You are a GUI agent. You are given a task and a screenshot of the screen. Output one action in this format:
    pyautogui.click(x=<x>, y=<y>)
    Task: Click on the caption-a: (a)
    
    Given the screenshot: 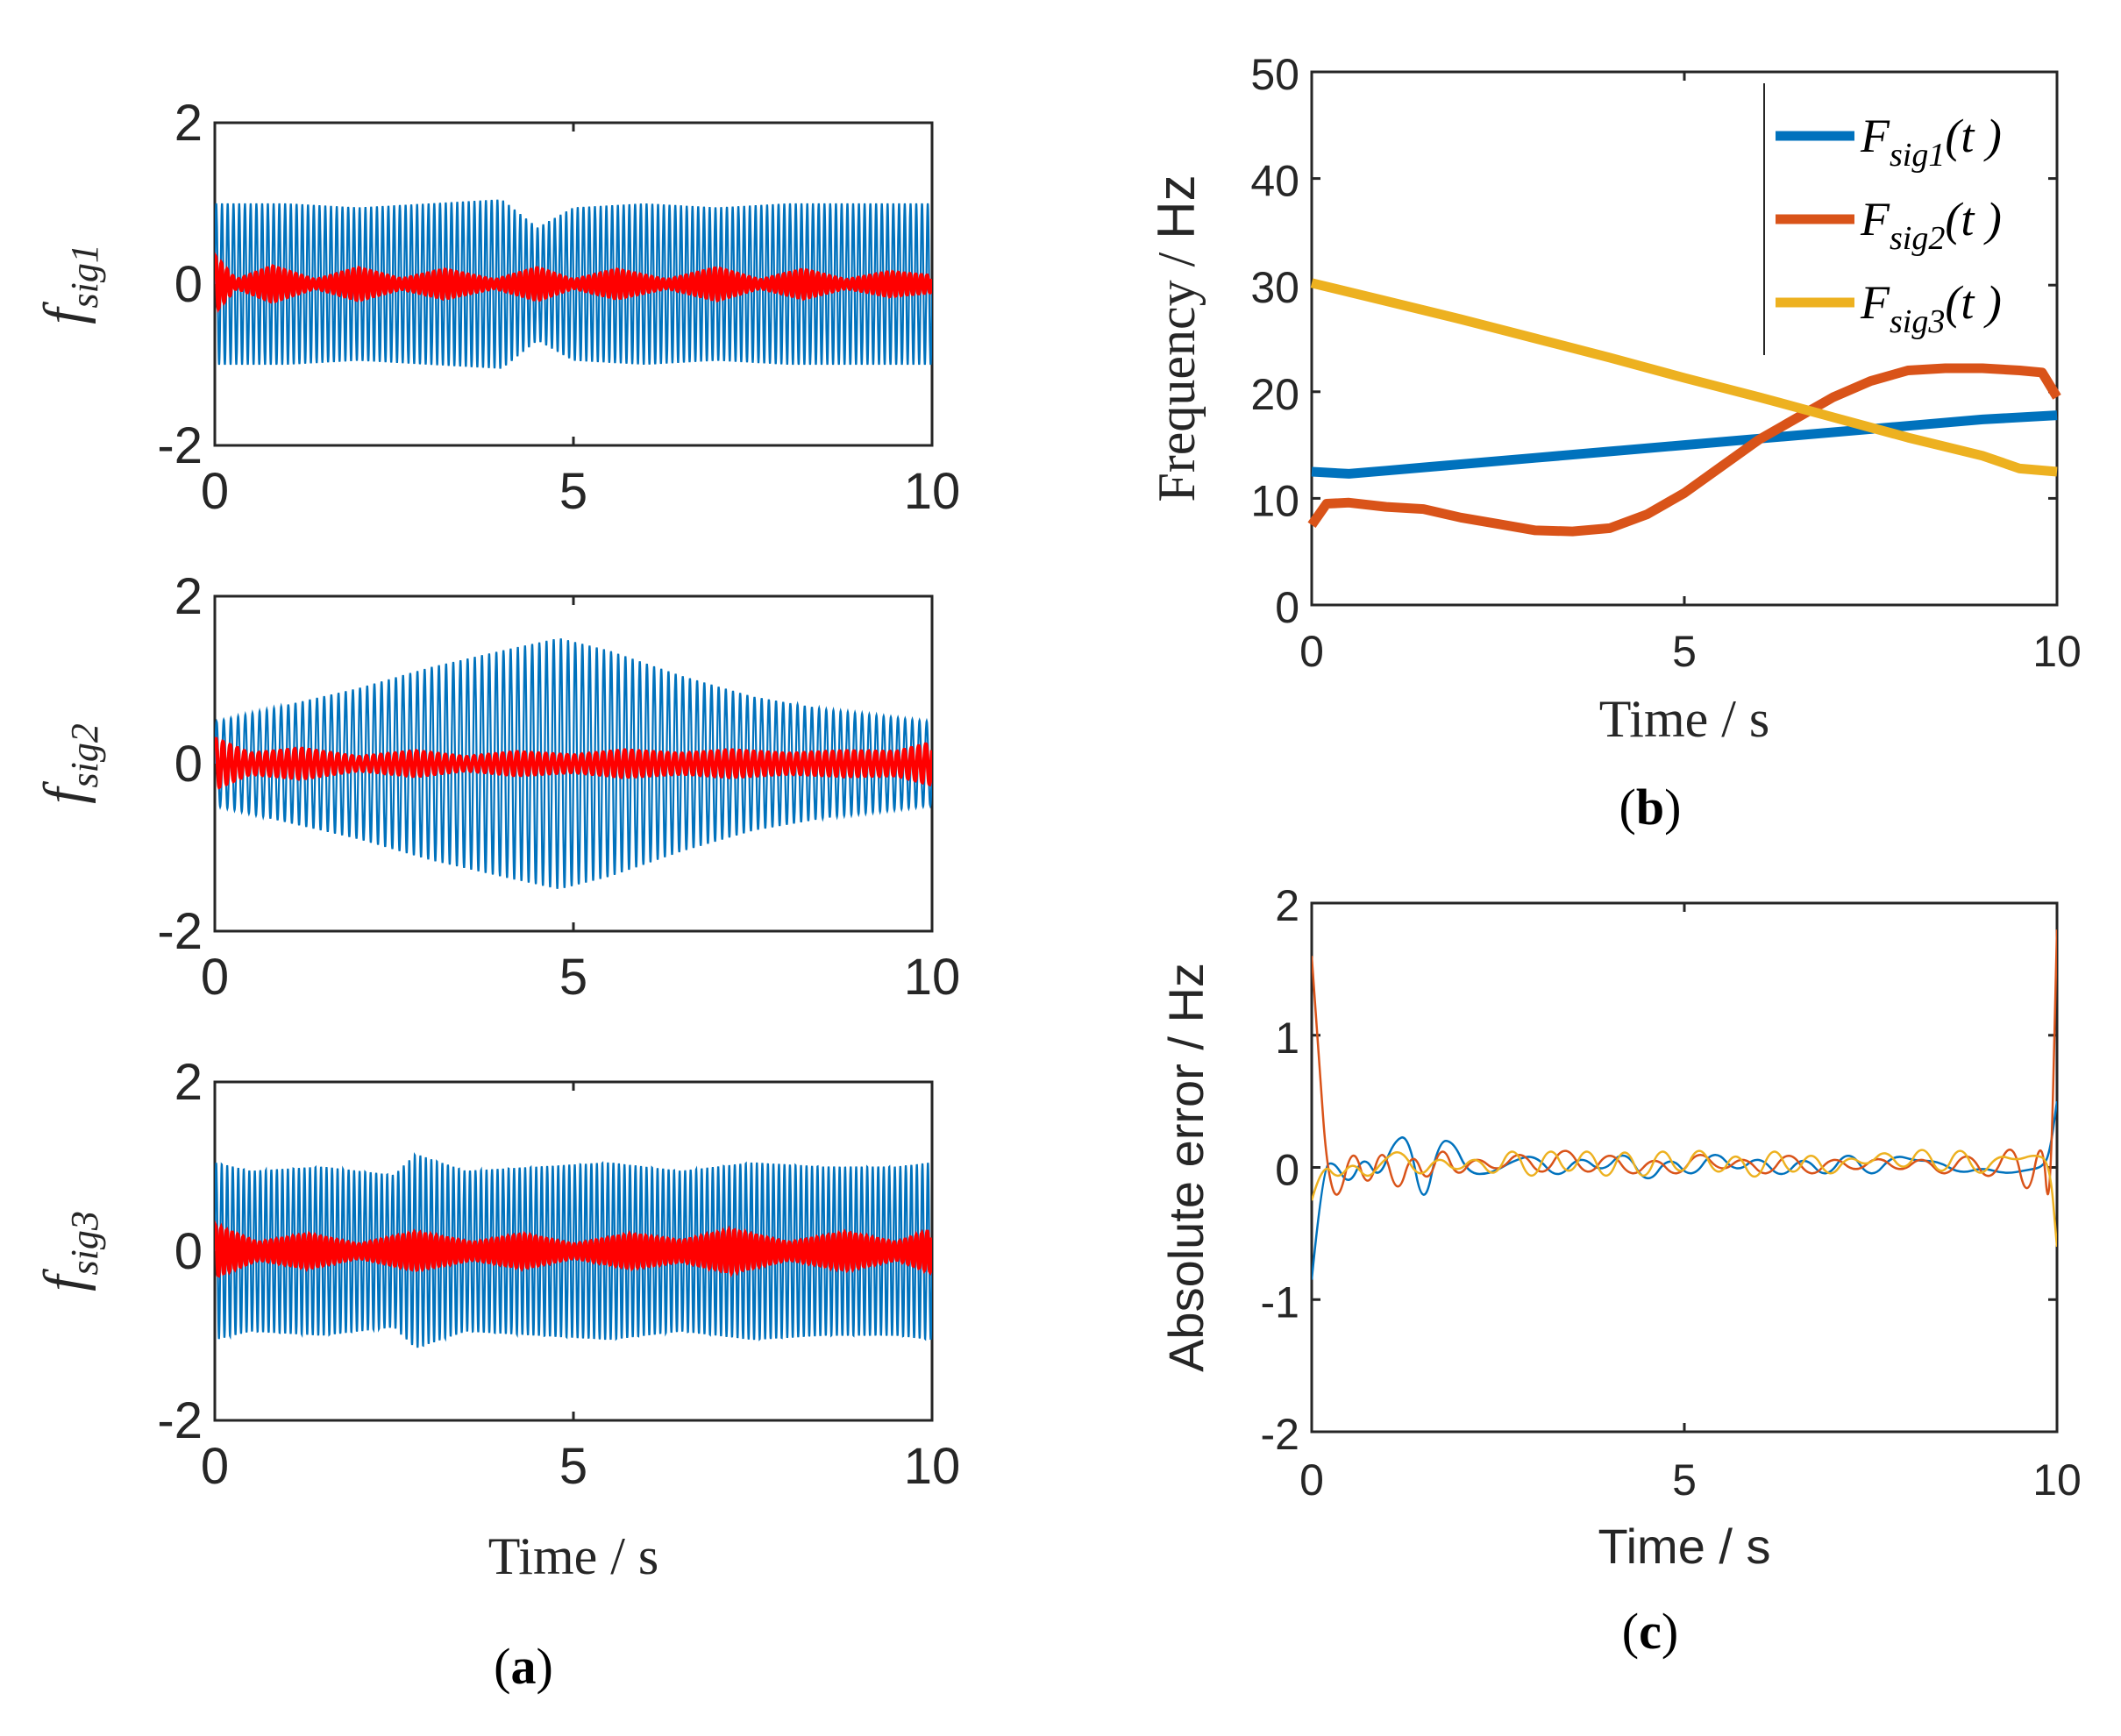 What is the action you would take?
    pyautogui.click(x=523, y=1666)
    